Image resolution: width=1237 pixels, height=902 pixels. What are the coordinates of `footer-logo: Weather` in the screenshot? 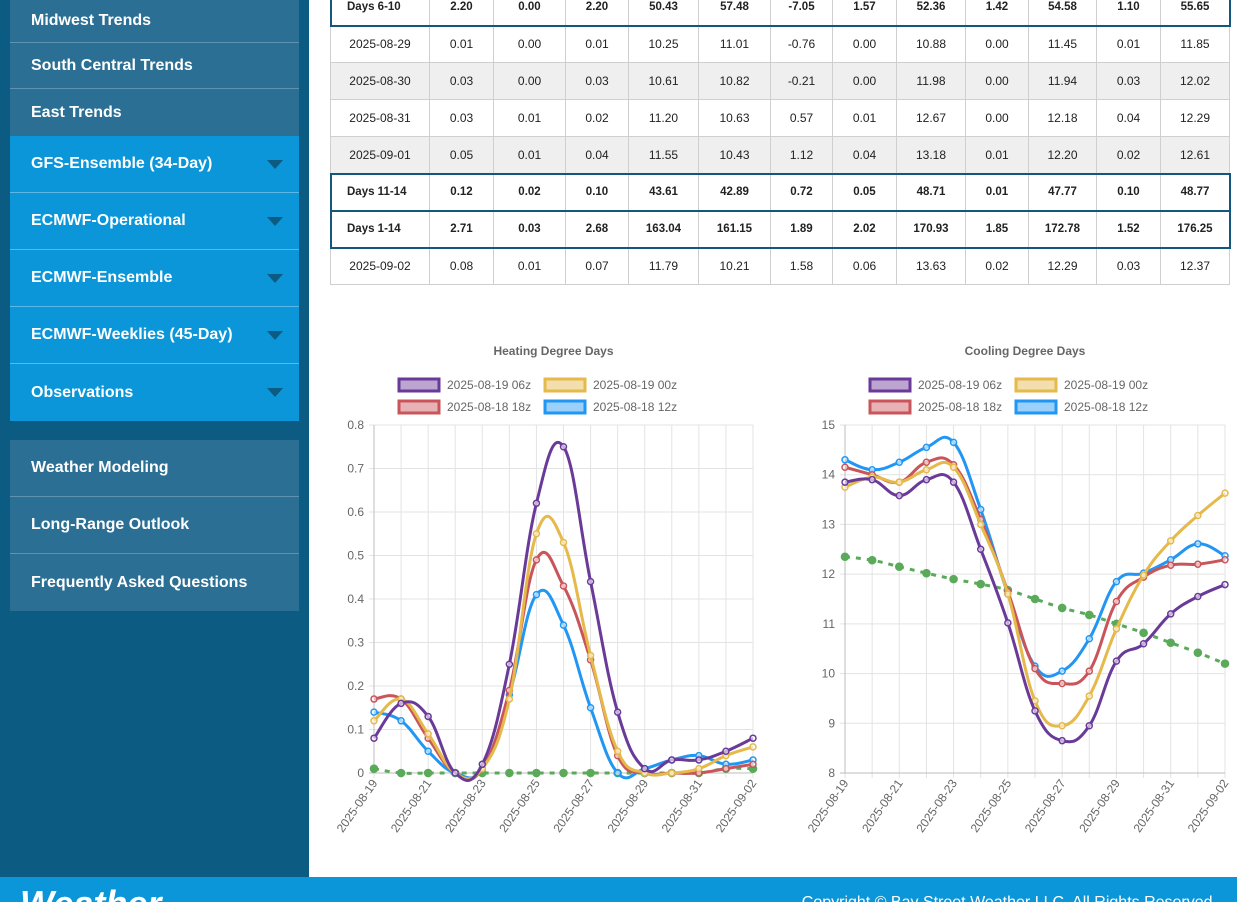 It's located at (90, 892).